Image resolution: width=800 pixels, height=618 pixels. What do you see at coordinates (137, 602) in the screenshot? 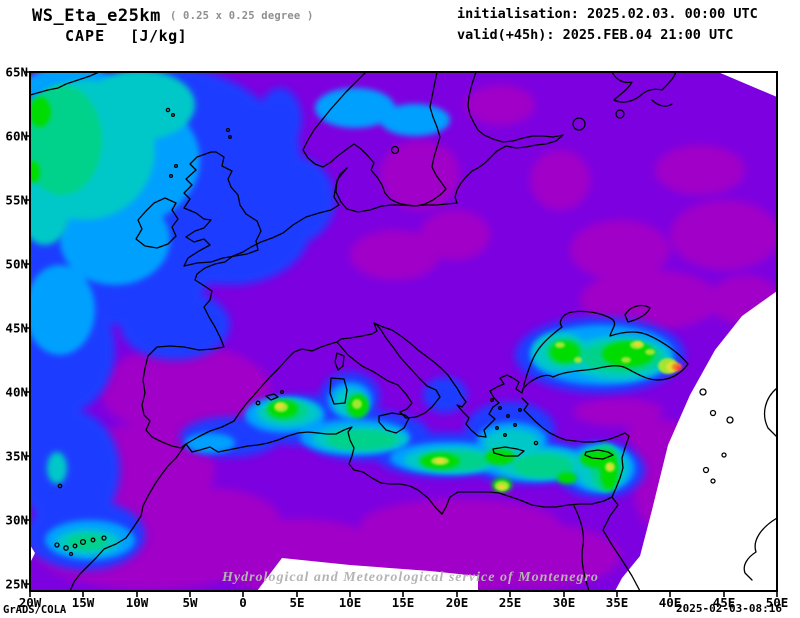
I see `lon-label: 10W` at bounding box center [137, 602].